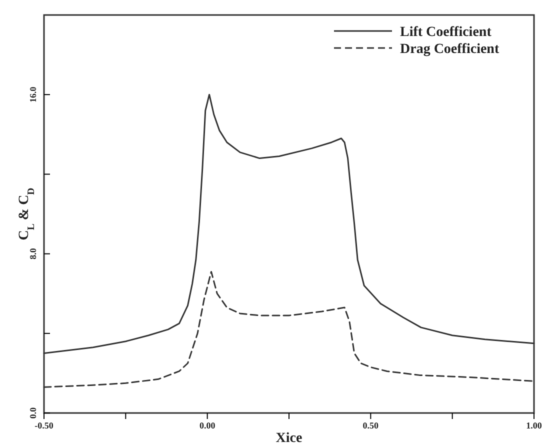 The width and height of the screenshot is (543, 445). I want to click on x-axis-title: Xice, so click(289, 438).